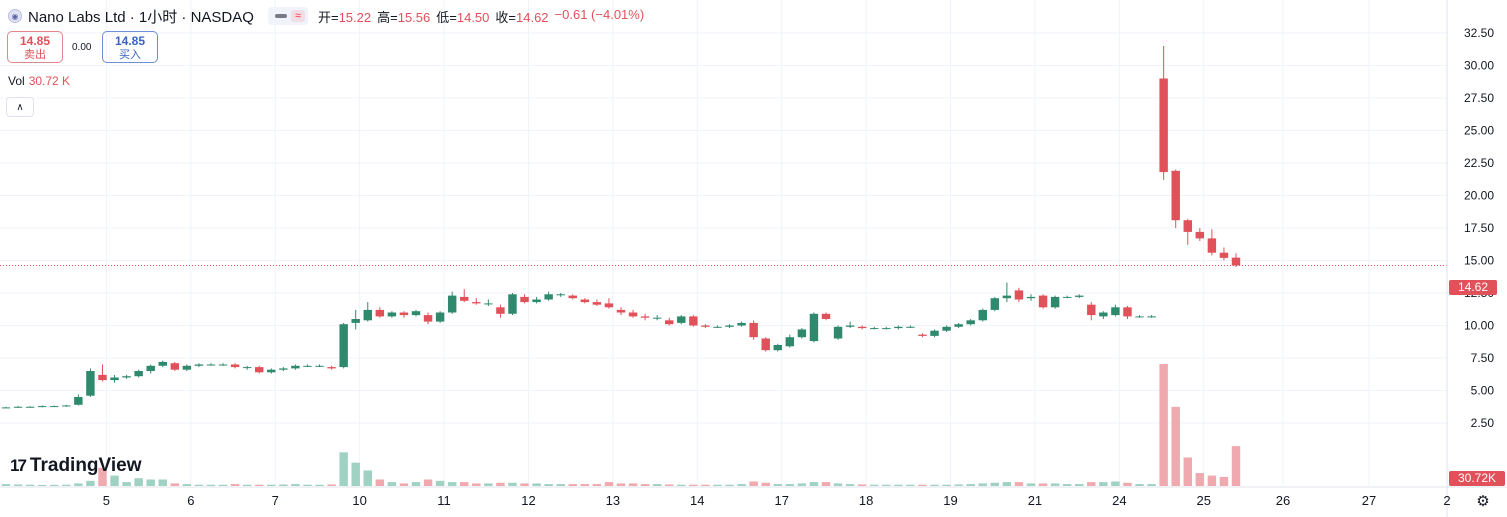  I want to click on x-tick-label: 26, so click(1283, 500).